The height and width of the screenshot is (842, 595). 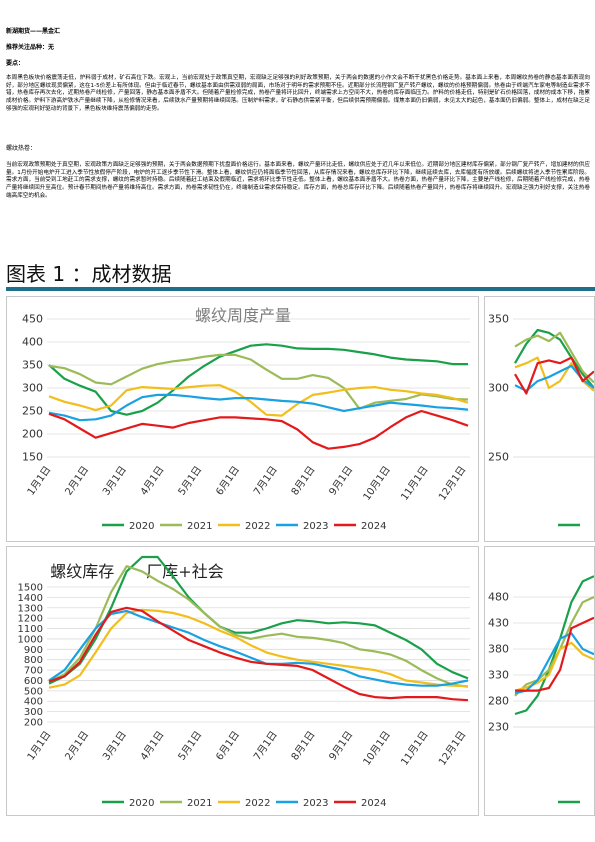 What do you see at coordinates (498, 675) in the screenshot?
I see `y-tick-label: 330` at bounding box center [498, 675].